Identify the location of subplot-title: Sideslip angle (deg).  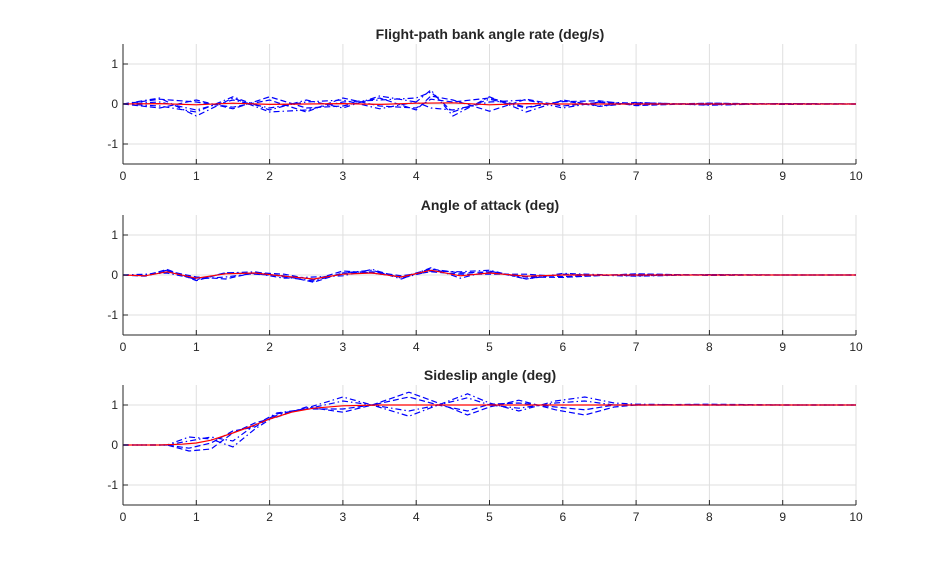
(490, 375).